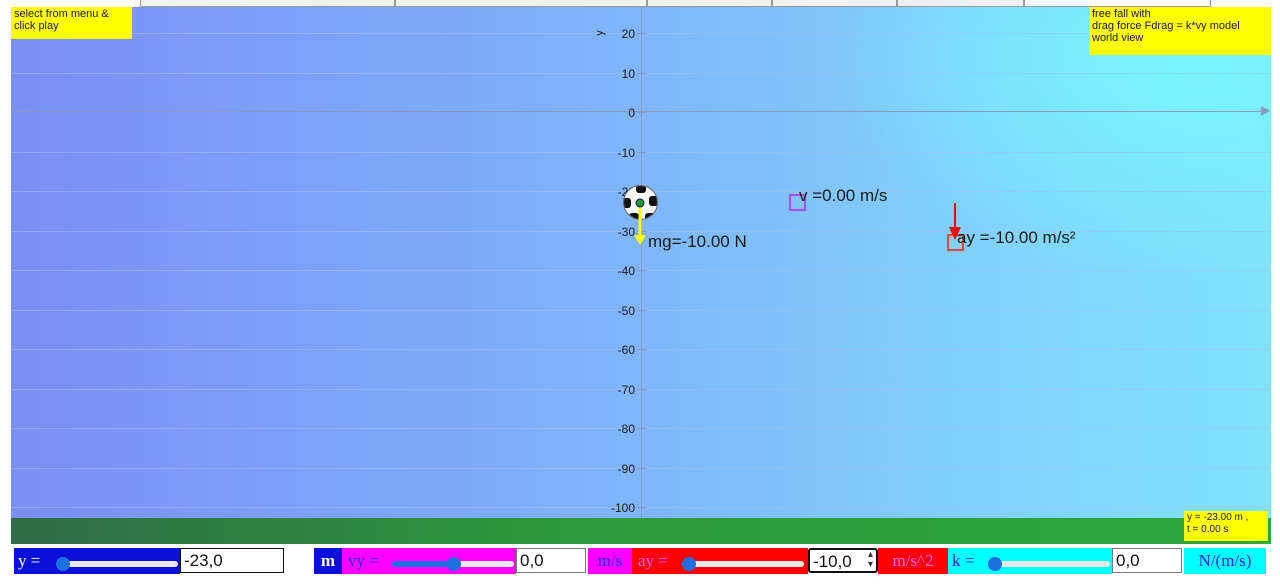 This screenshot has height=587, width=1280. What do you see at coordinates (1166, 26) in the screenshot?
I see `model-info-line: drag force Fdrag = k*vy model` at bounding box center [1166, 26].